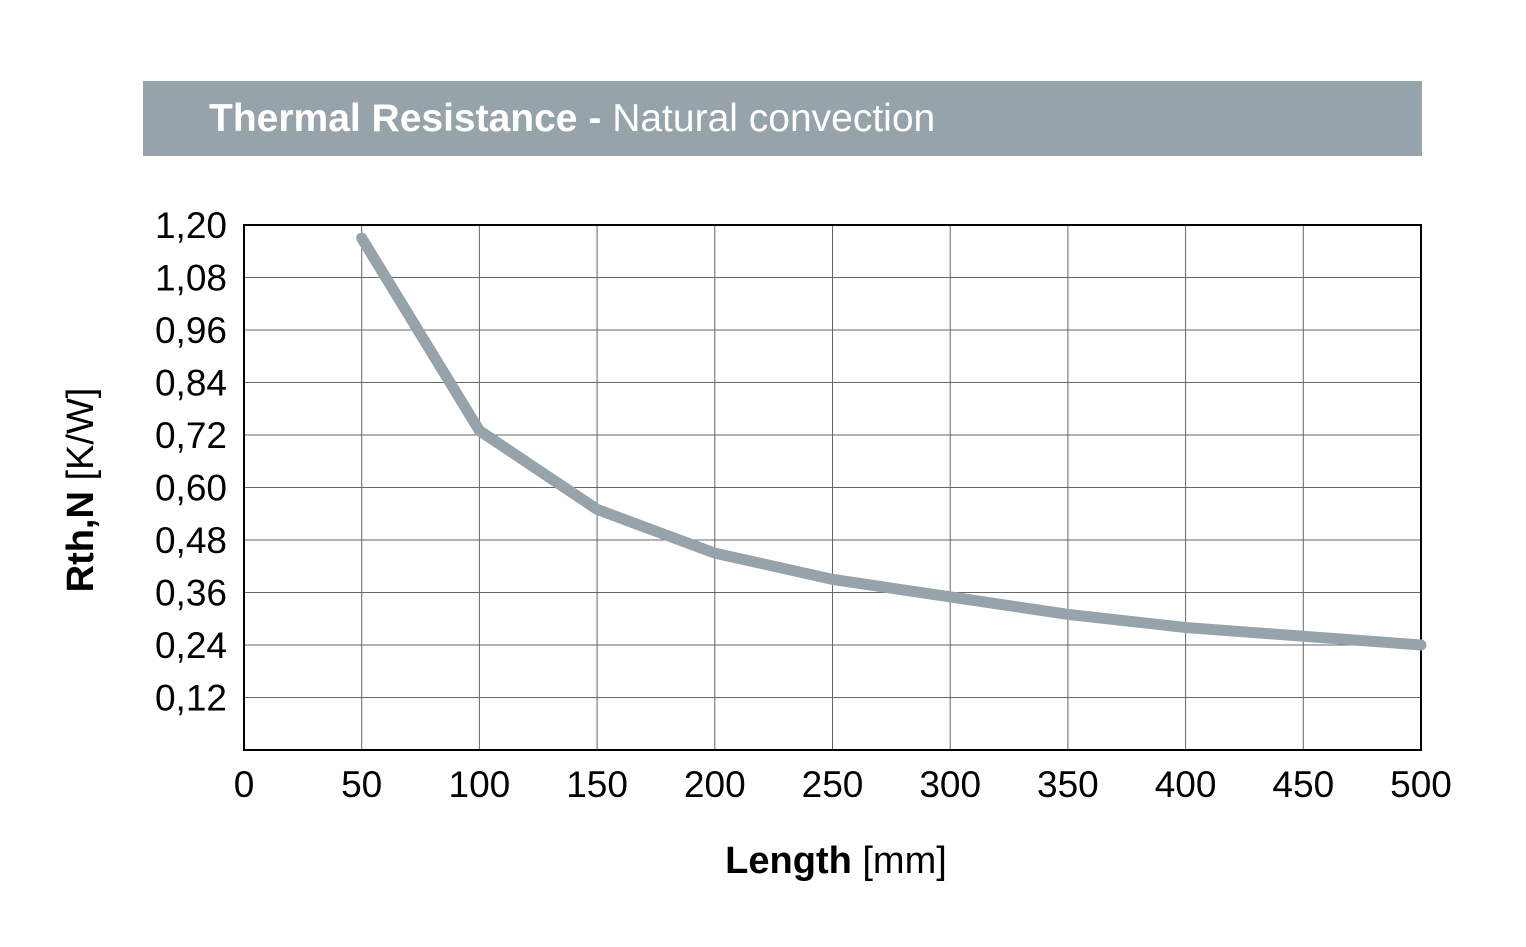 This screenshot has width=1526, height=947. Describe the element at coordinates (191, 698) in the screenshot. I see `y-tick-label: 0,12` at that location.